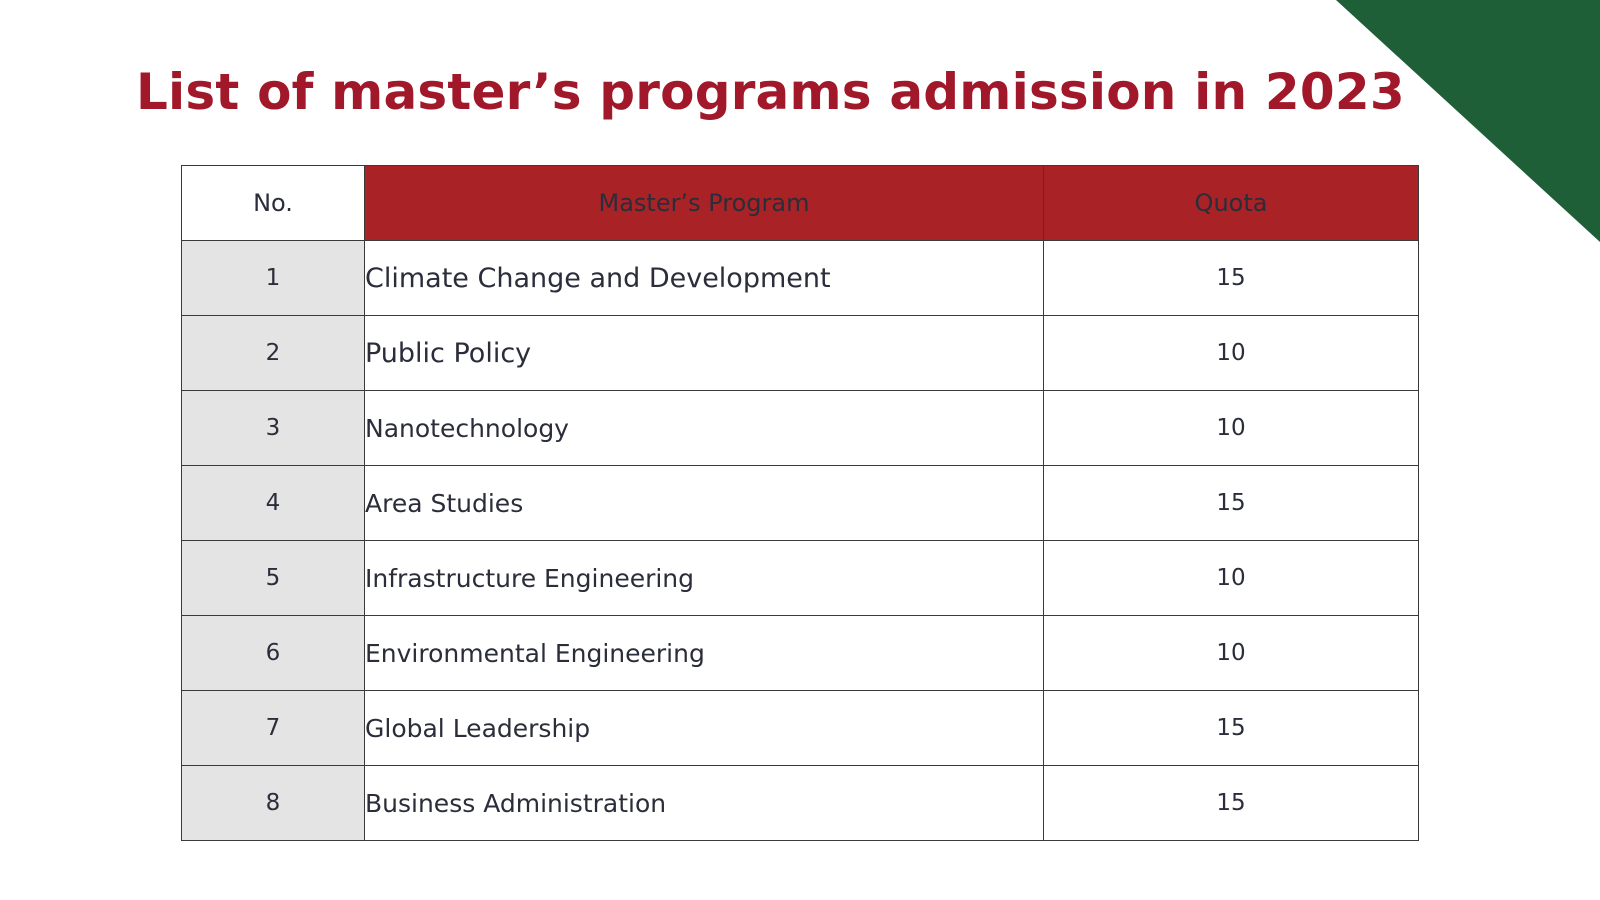  Describe the element at coordinates (273, 203) in the screenshot. I see `header-no: No.` at that location.